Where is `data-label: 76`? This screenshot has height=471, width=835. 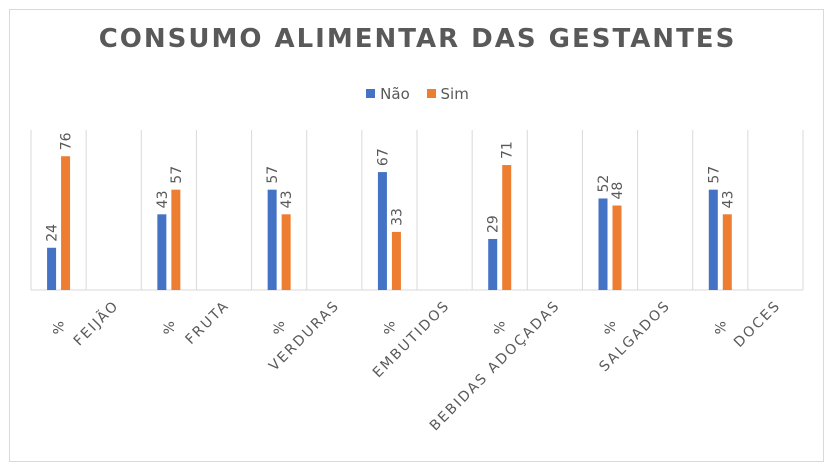
data-label: 76 is located at coordinates (67, 141).